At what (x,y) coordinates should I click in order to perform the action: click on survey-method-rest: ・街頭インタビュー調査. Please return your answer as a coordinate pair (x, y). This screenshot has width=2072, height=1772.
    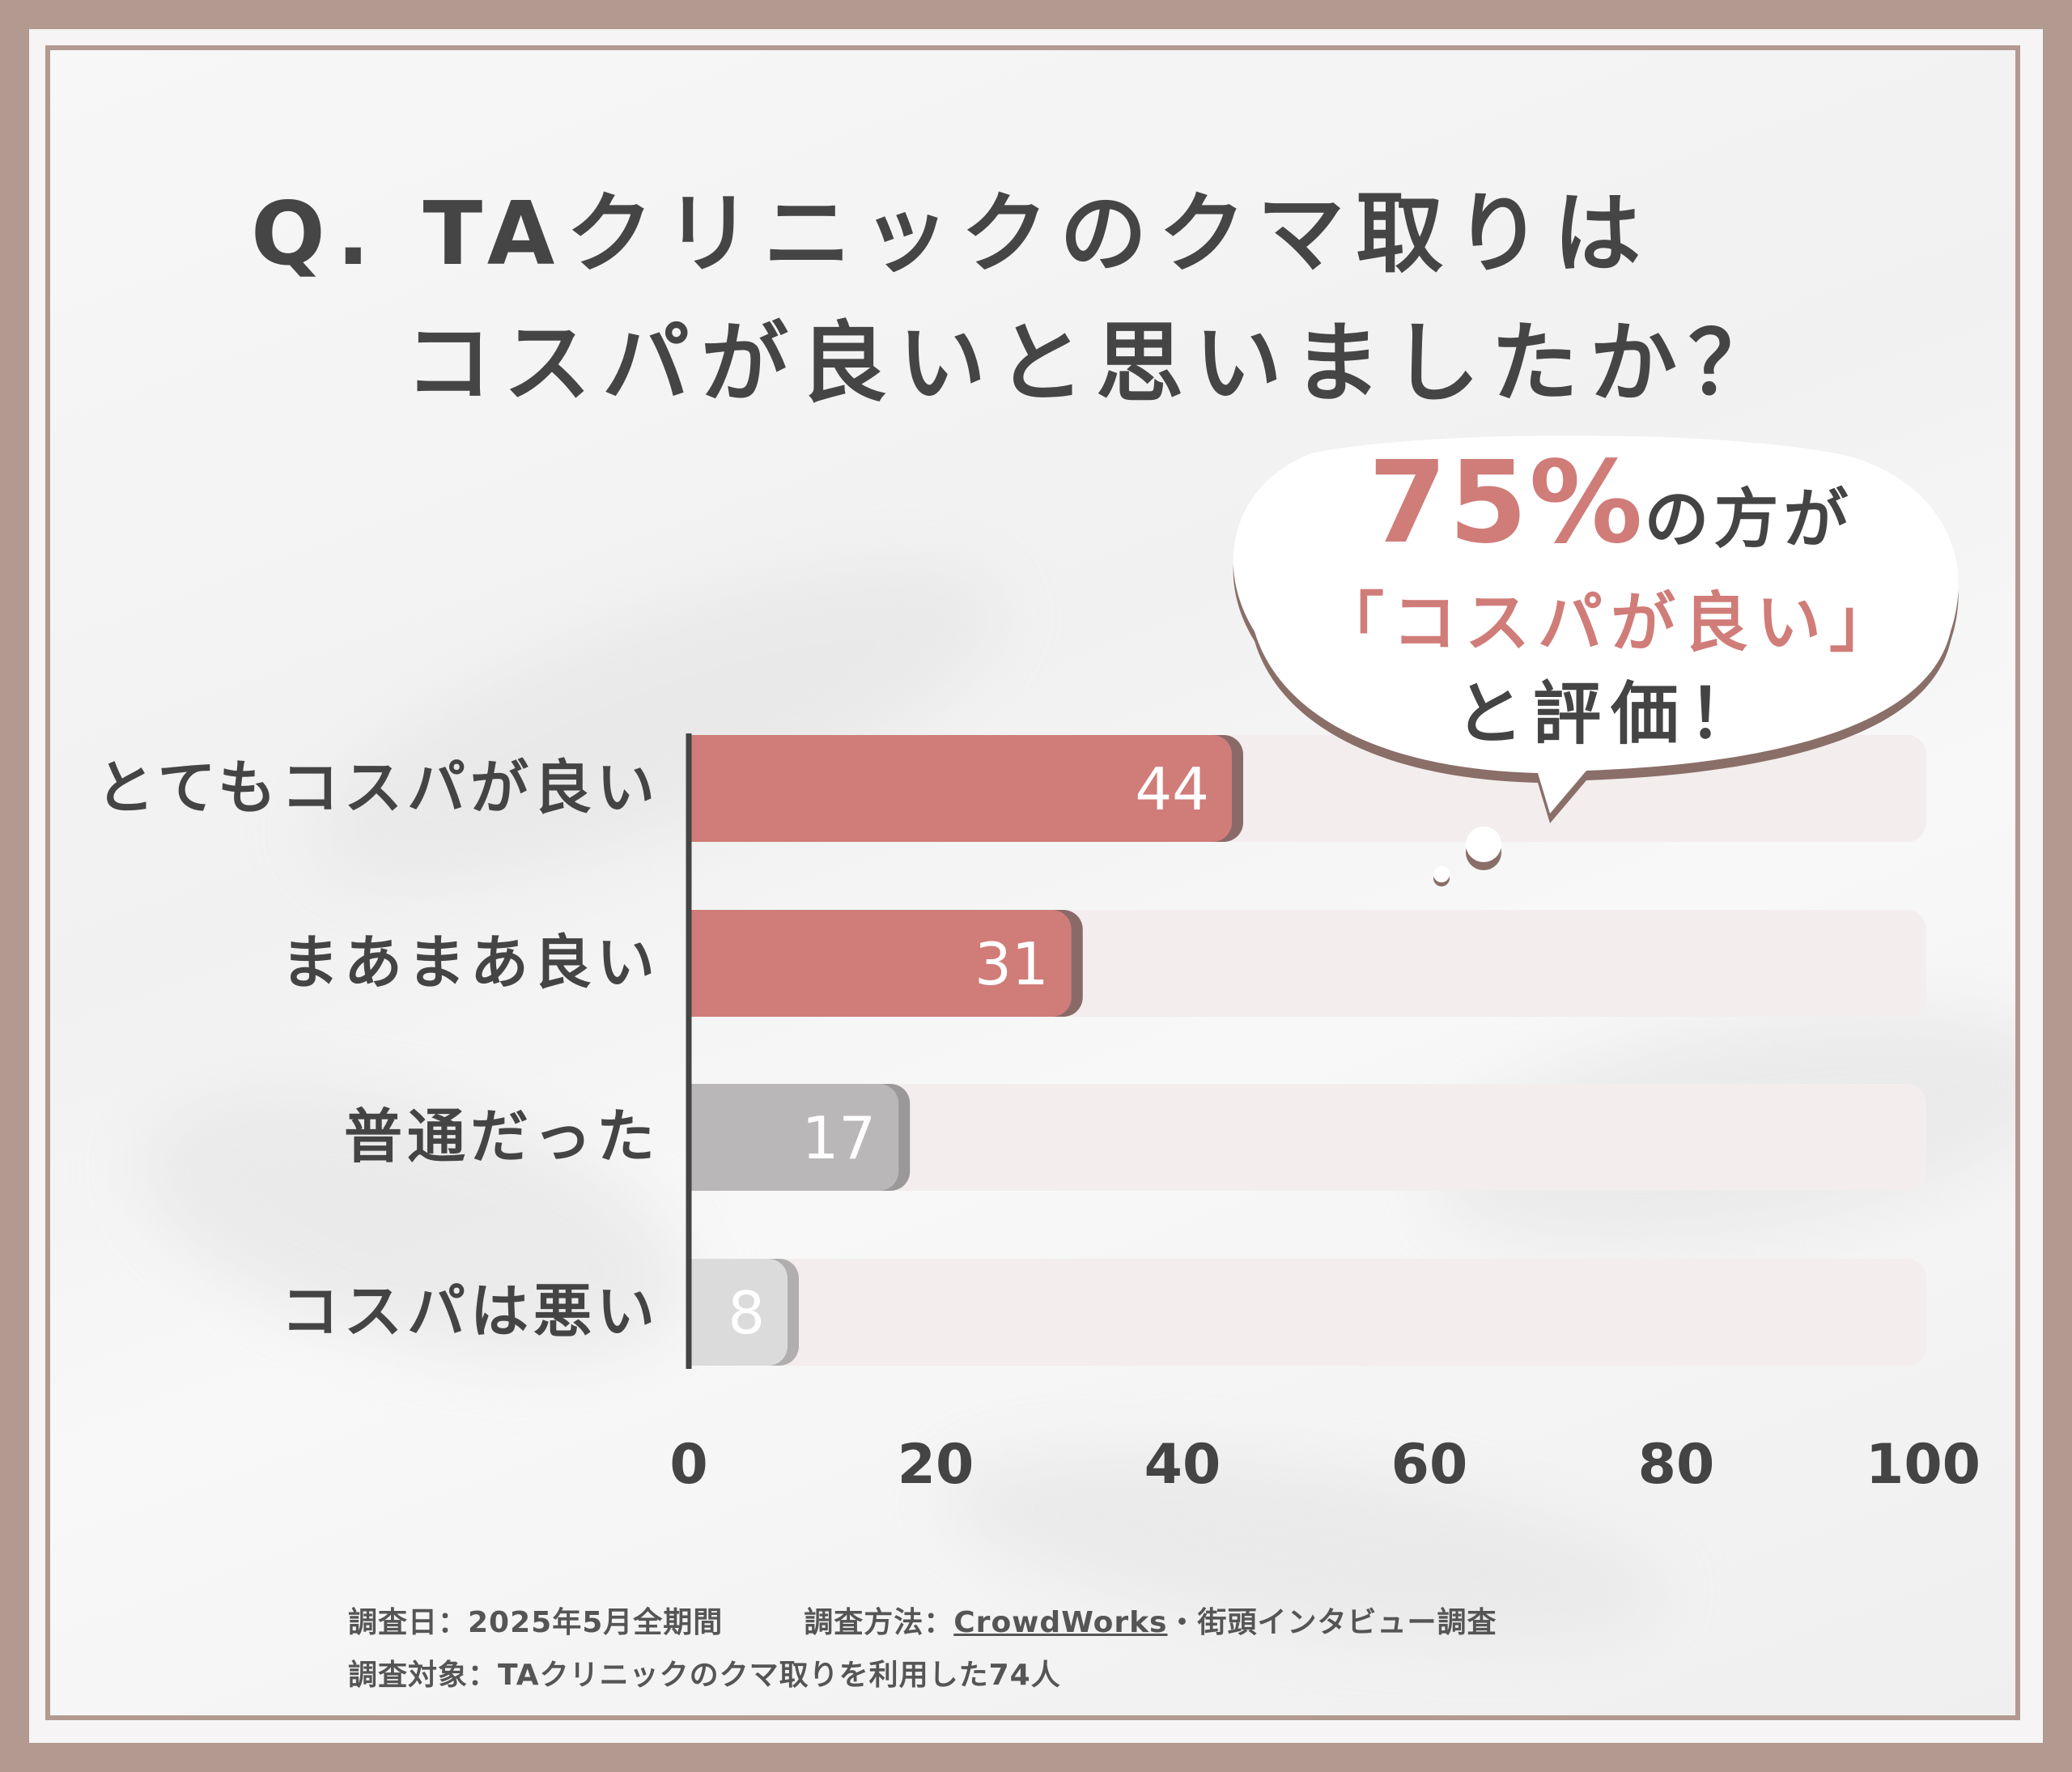
    Looking at the image, I should click on (1332, 1623).